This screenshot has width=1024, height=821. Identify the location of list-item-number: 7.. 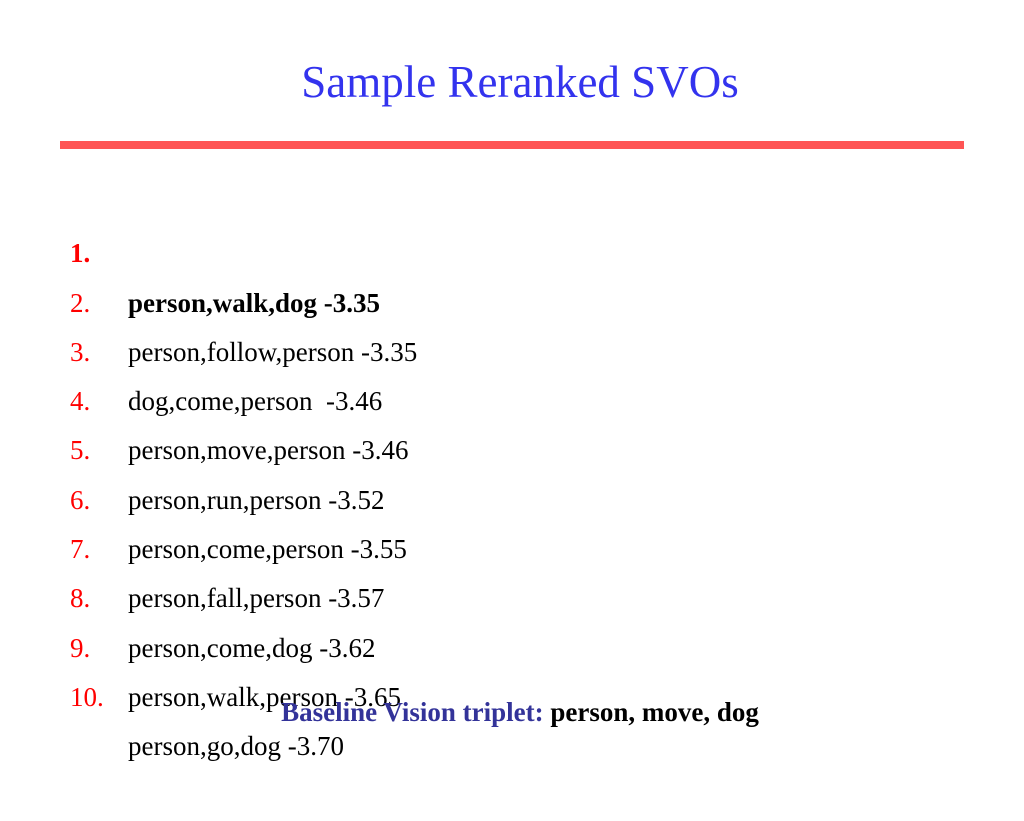
(80, 549).